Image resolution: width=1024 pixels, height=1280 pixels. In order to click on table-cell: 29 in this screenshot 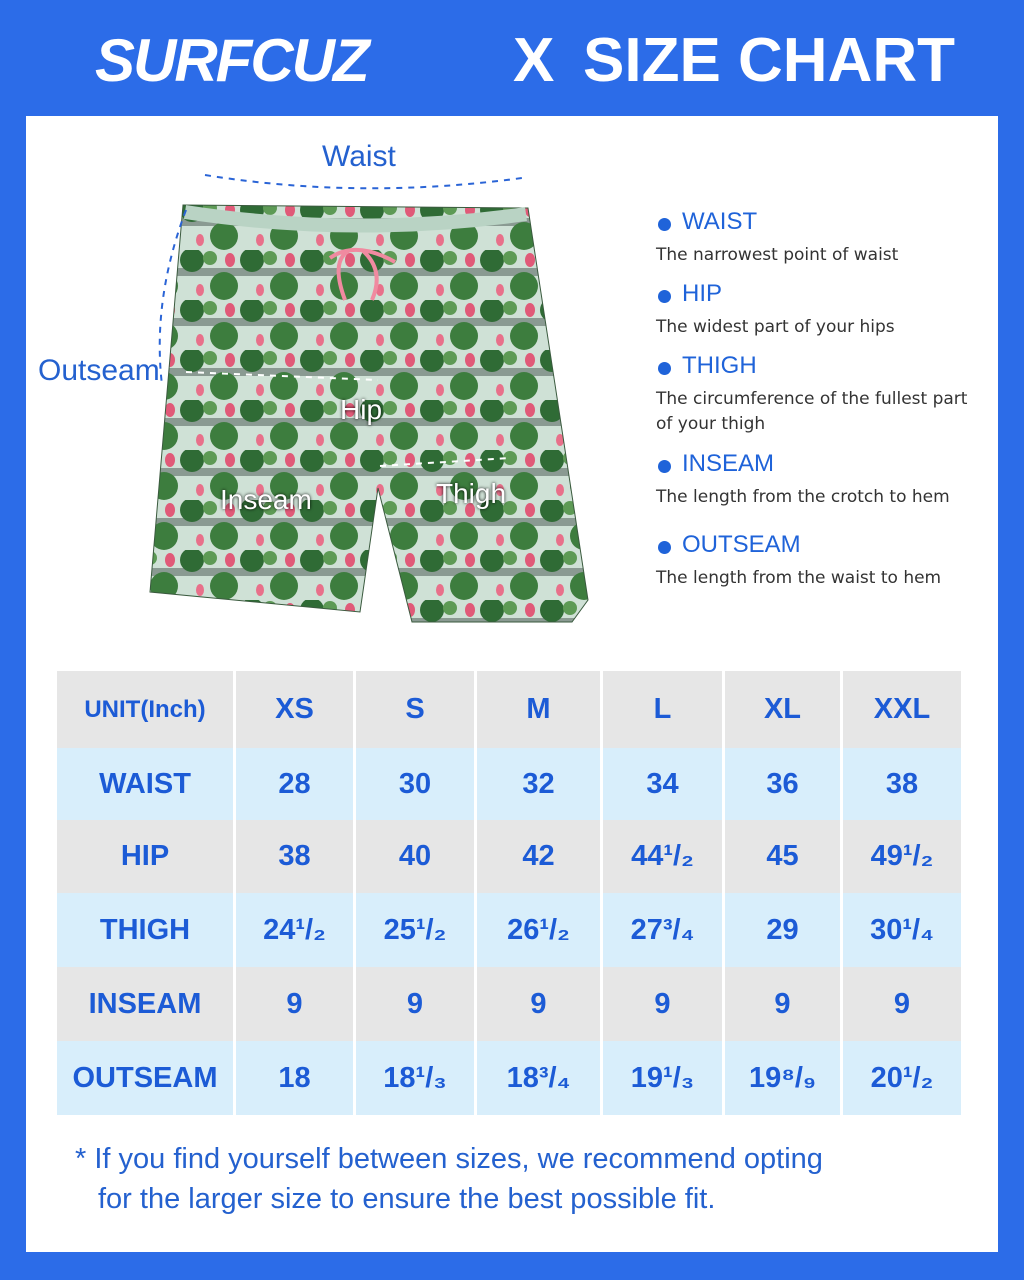, I will do `click(784, 930)`.